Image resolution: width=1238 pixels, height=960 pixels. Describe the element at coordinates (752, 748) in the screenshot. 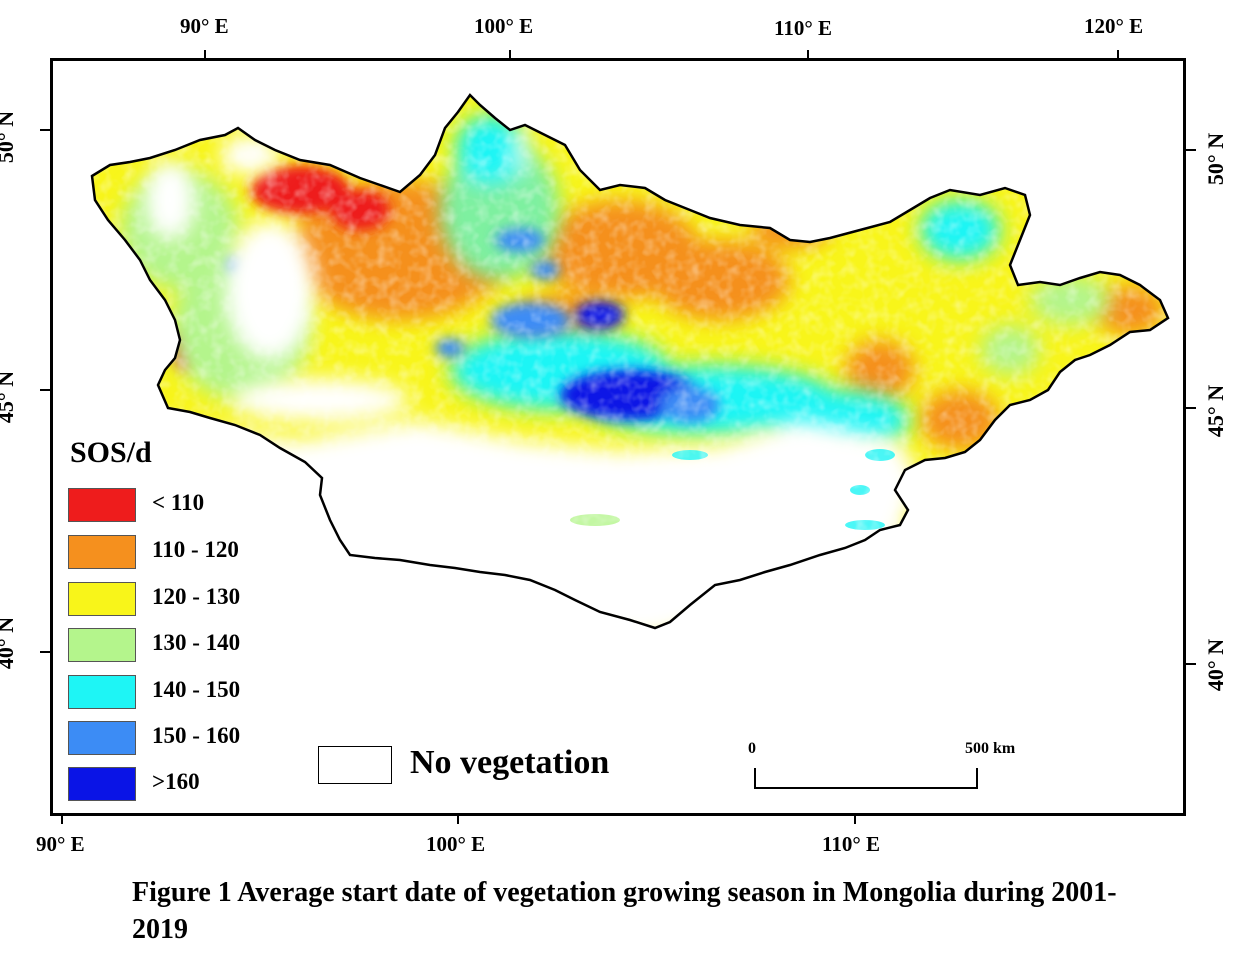

I see `scale-bar-start-label: 0` at that location.